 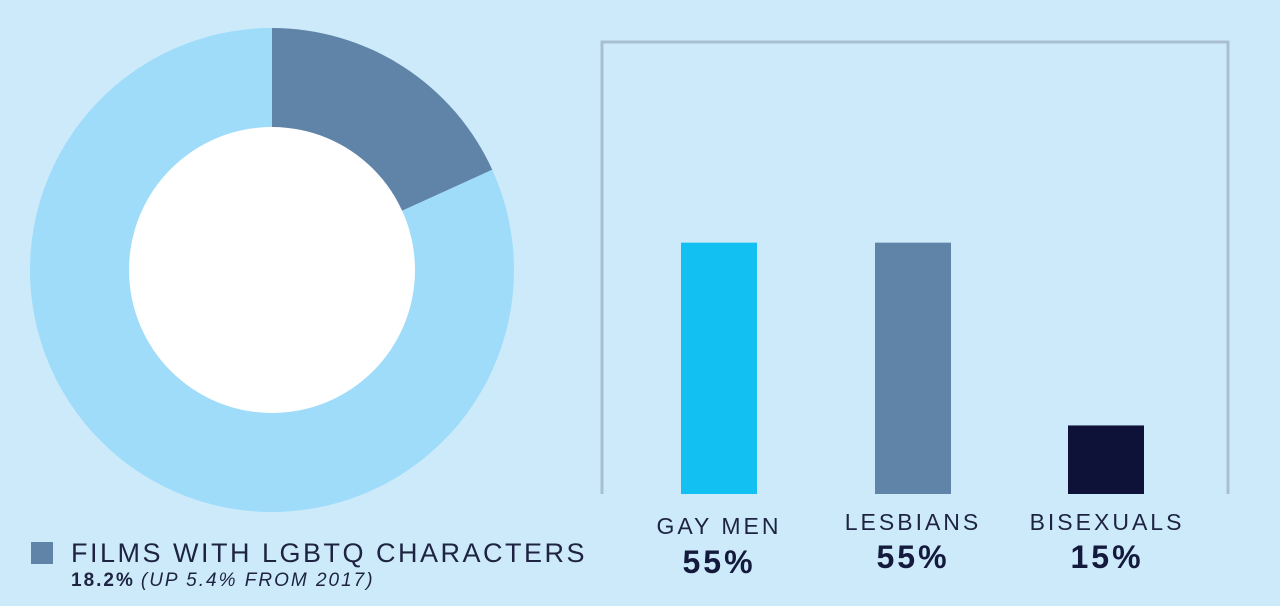 I want to click on donut-hole, so click(x=272, y=270).